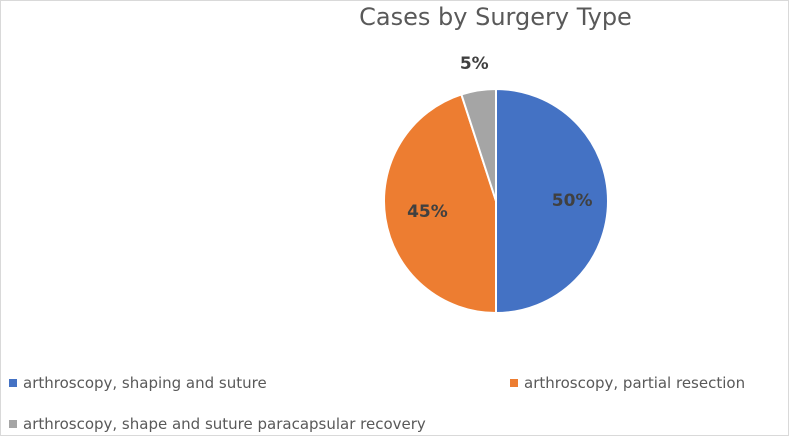  I want to click on legend-label-1: arthroscopy, shaping and suture, so click(145, 383).